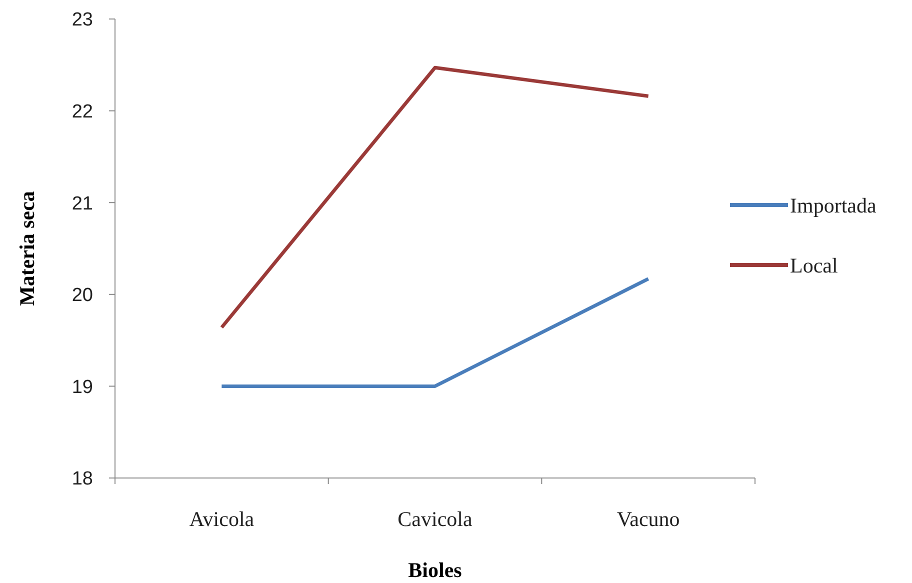  What do you see at coordinates (222, 519) in the screenshot?
I see `x-tick-label: Avicola` at bounding box center [222, 519].